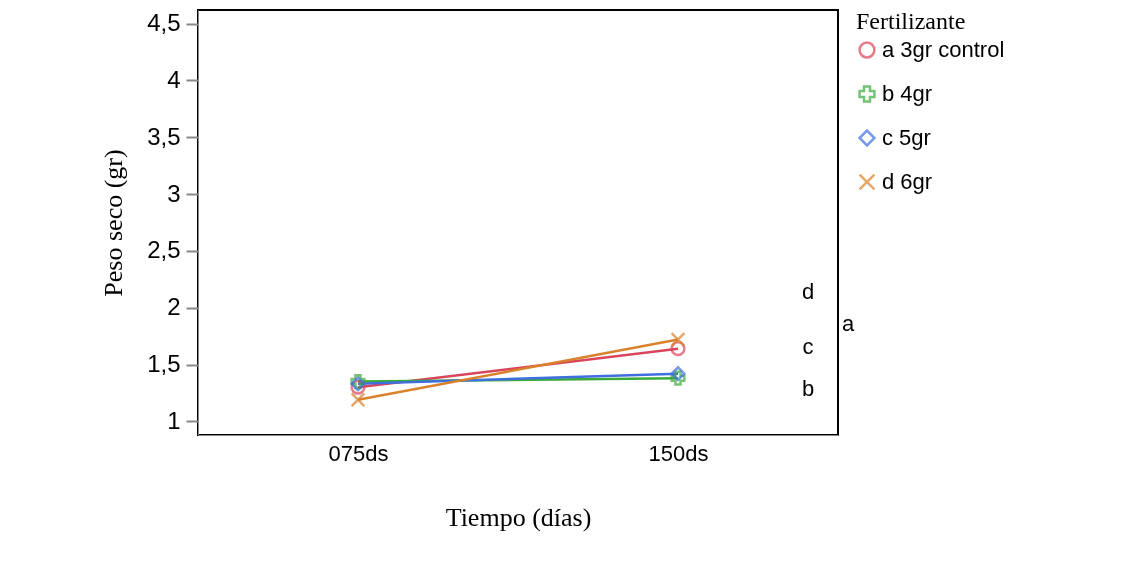 This screenshot has height=563, width=1147. Describe the element at coordinates (164, 364) in the screenshot. I see `y-tick-label: 1,5` at that location.